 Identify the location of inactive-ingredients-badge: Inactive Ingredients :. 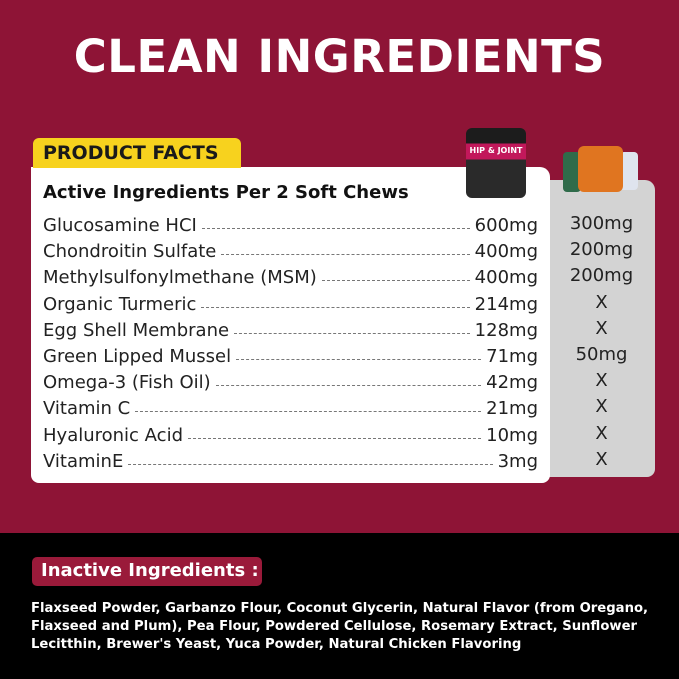
(147, 571).